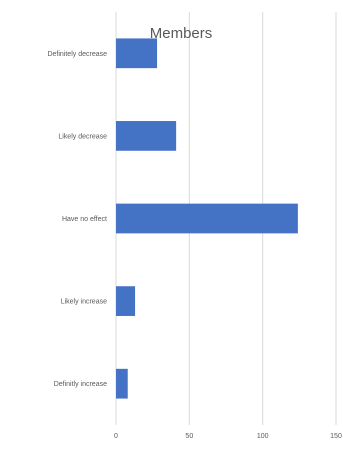 Image resolution: width=343 pixels, height=451 pixels. I want to click on category-label: Definitly increase, so click(80, 384).